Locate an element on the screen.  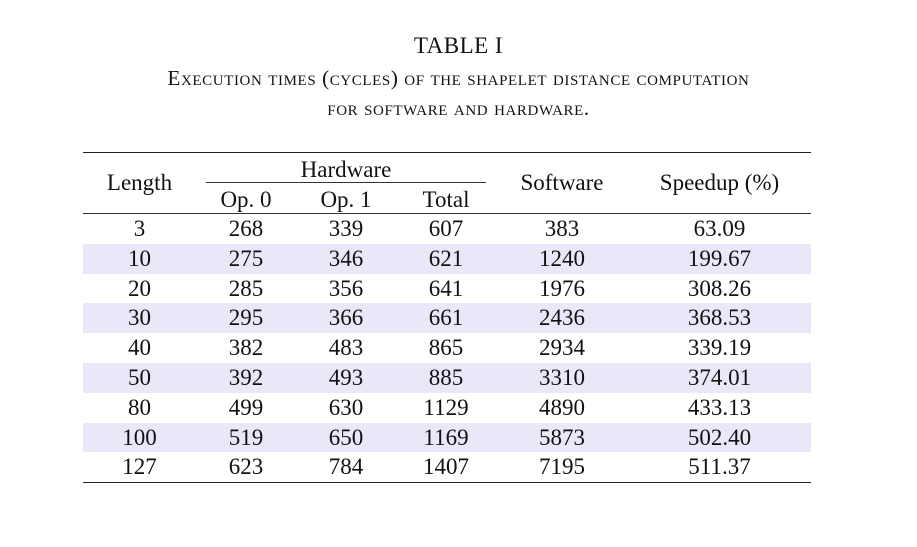
cell-total: 607 is located at coordinates (446, 228).